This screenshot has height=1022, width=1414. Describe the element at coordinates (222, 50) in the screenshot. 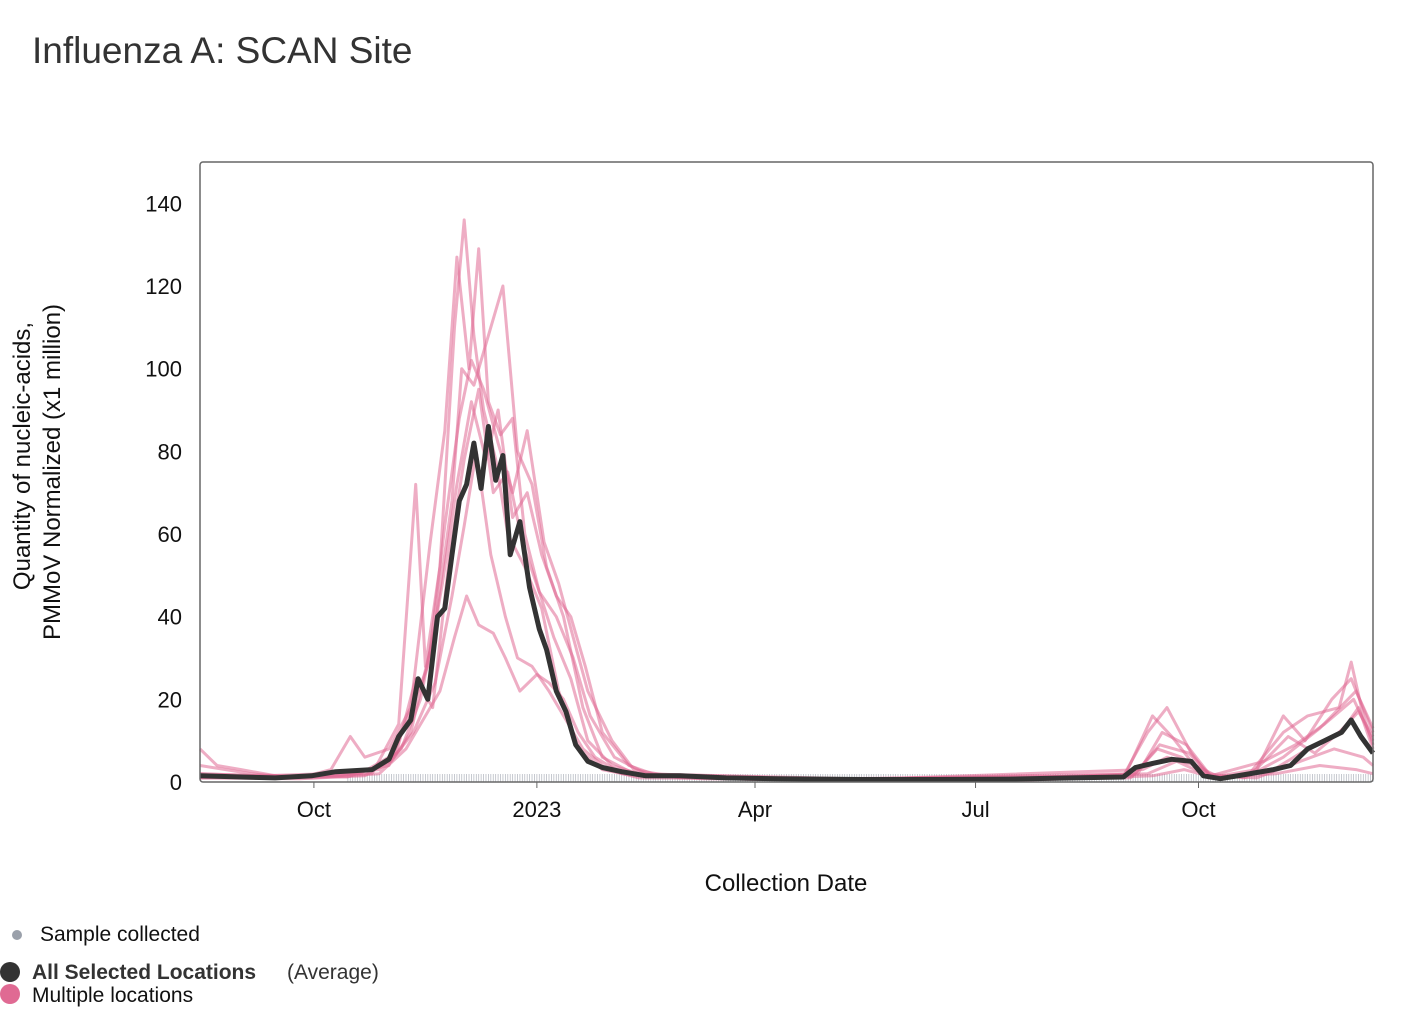

I see `chart-title: Influenza A: SCAN Site` at that location.